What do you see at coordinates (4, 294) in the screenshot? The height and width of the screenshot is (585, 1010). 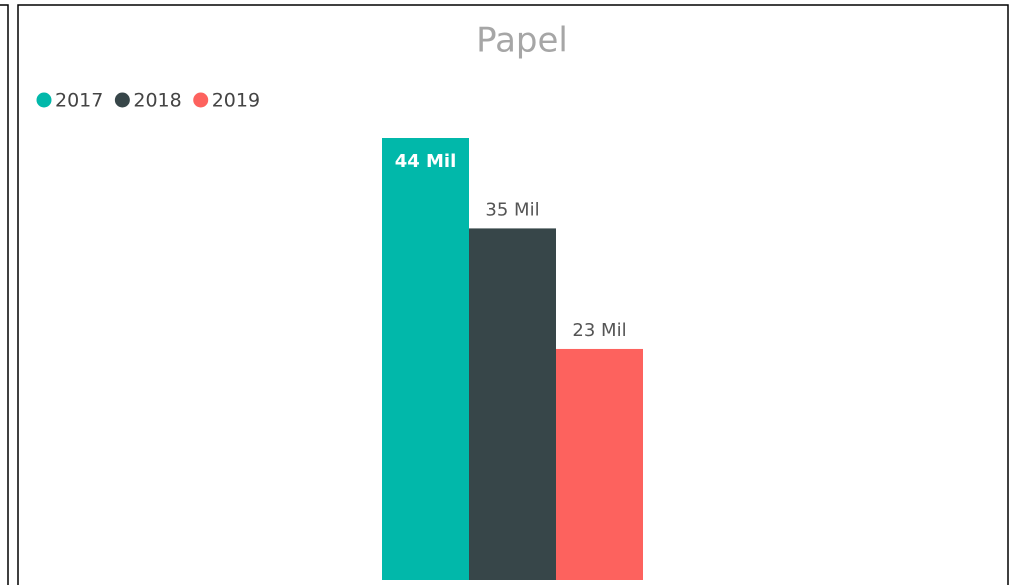 I see `side-panel` at bounding box center [4, 294].